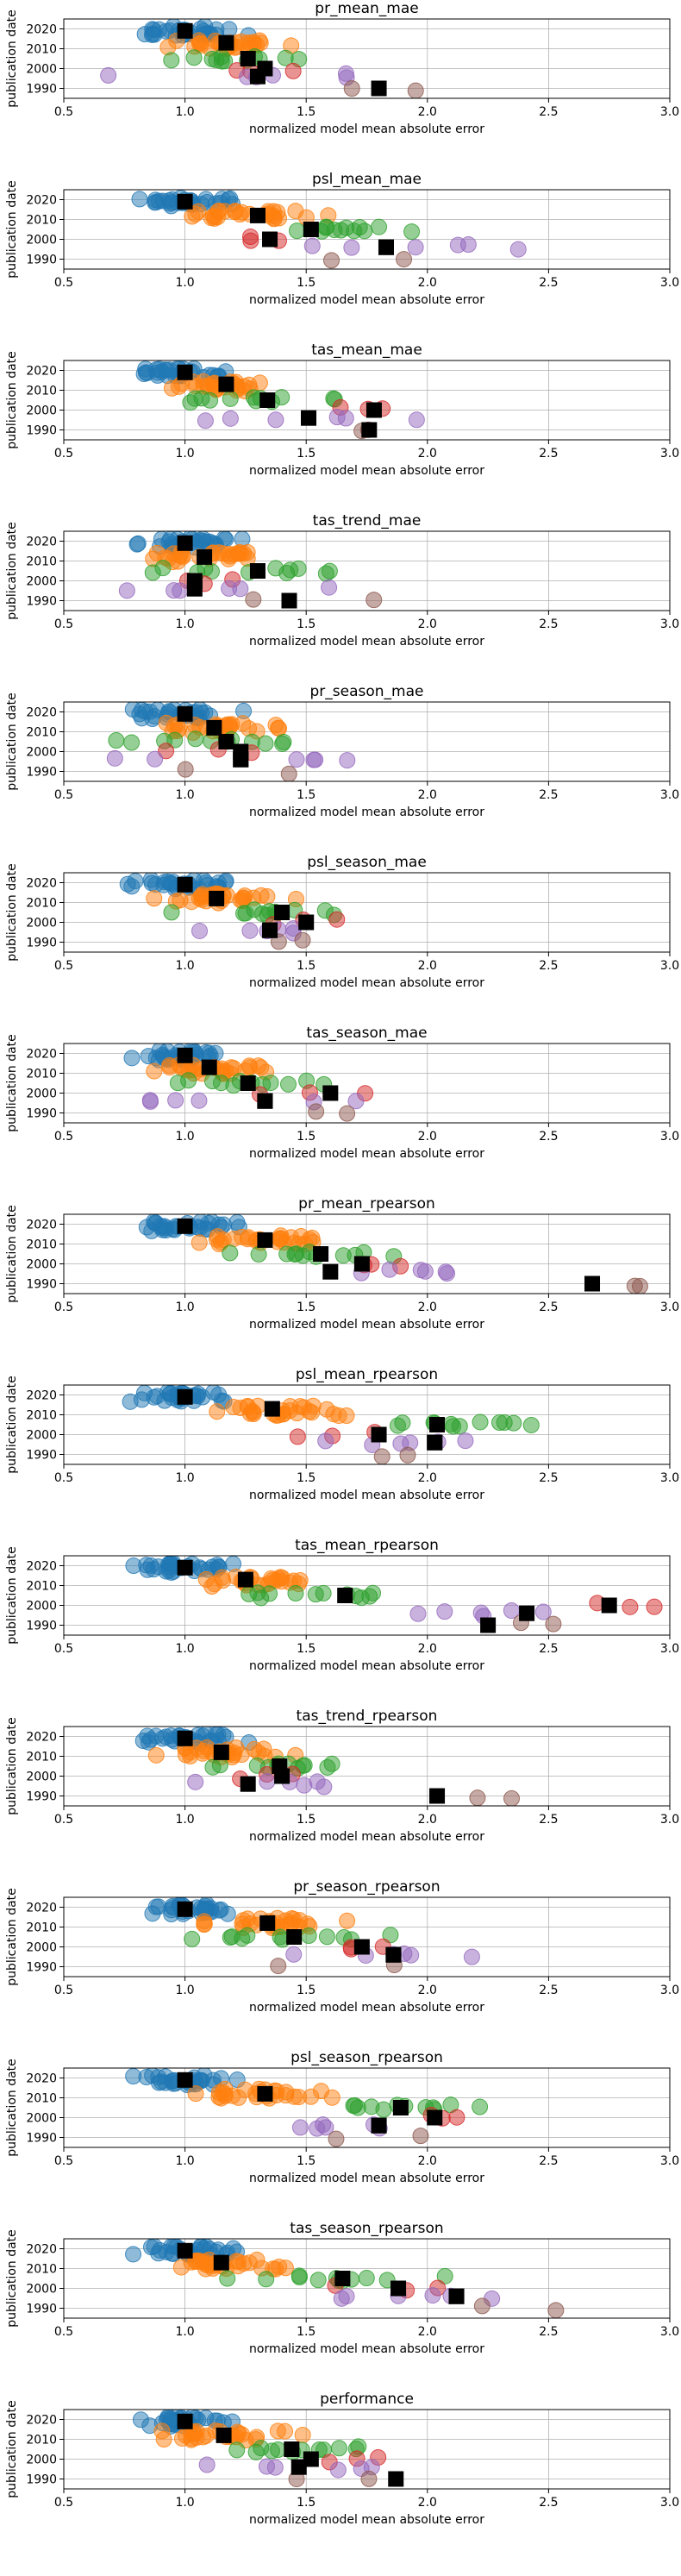 This screenshot has height=2576, width=681. What do you see at coordinates (41, 50) in the screenshot?
I see `y-tick-label: 2010` at bounding box center [41, 50].